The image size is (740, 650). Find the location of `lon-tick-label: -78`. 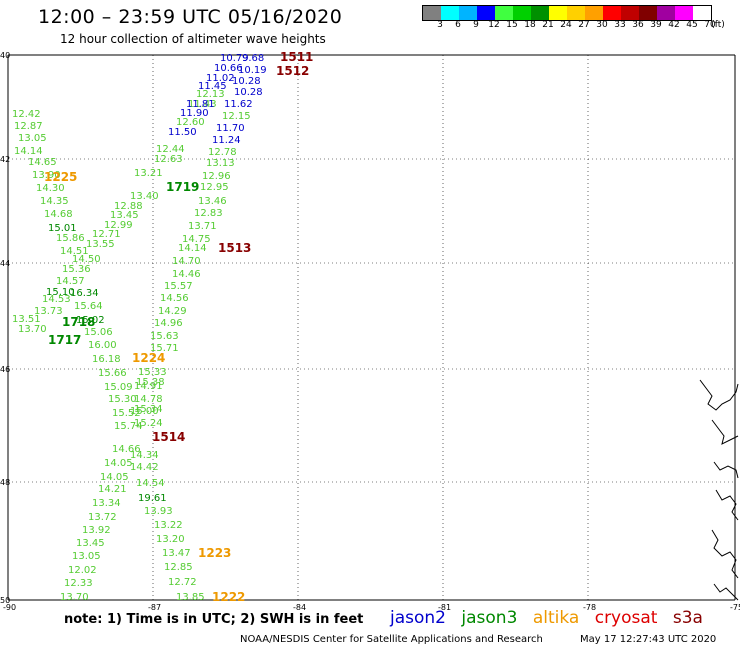

lon-tick-label: -78 is located at coordinates (589, 607).